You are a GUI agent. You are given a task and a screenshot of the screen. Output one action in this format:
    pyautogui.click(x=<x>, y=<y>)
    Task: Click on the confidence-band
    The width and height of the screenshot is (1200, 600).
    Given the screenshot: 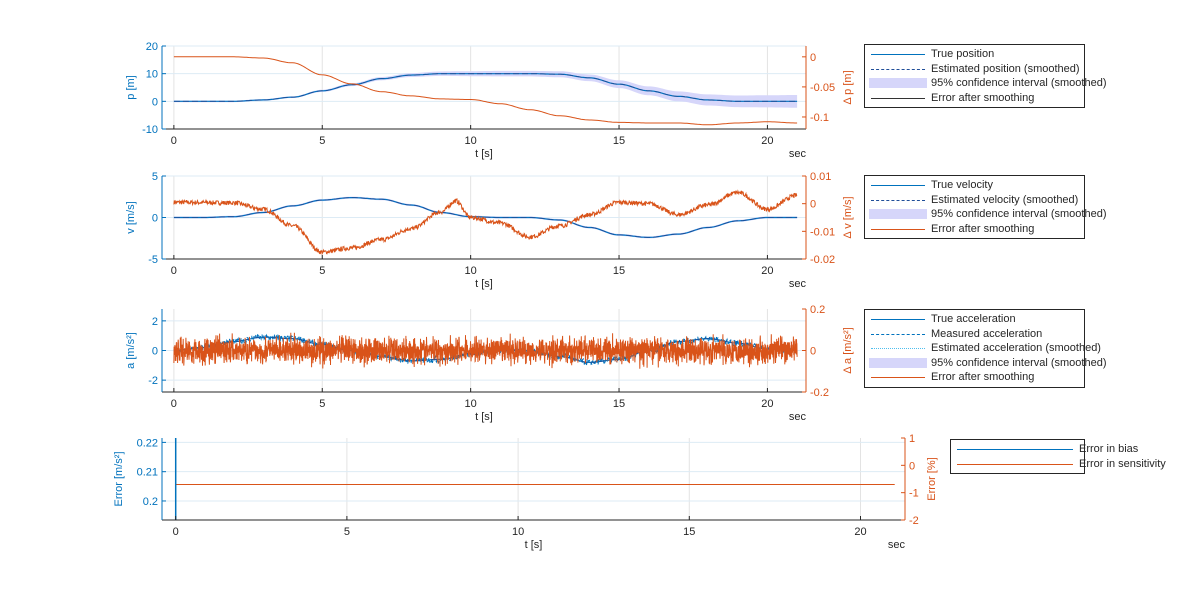 What is the action you would take?
    pyautogui.click(x=485, y=89)
    